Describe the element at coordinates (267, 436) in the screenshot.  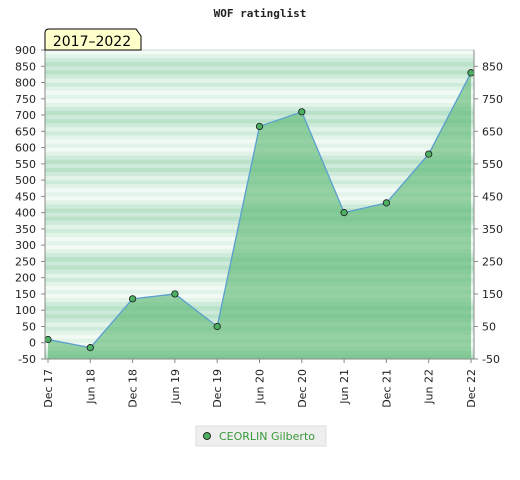
I see `legend-series-name: CEORLIN Gilberto` at that location.